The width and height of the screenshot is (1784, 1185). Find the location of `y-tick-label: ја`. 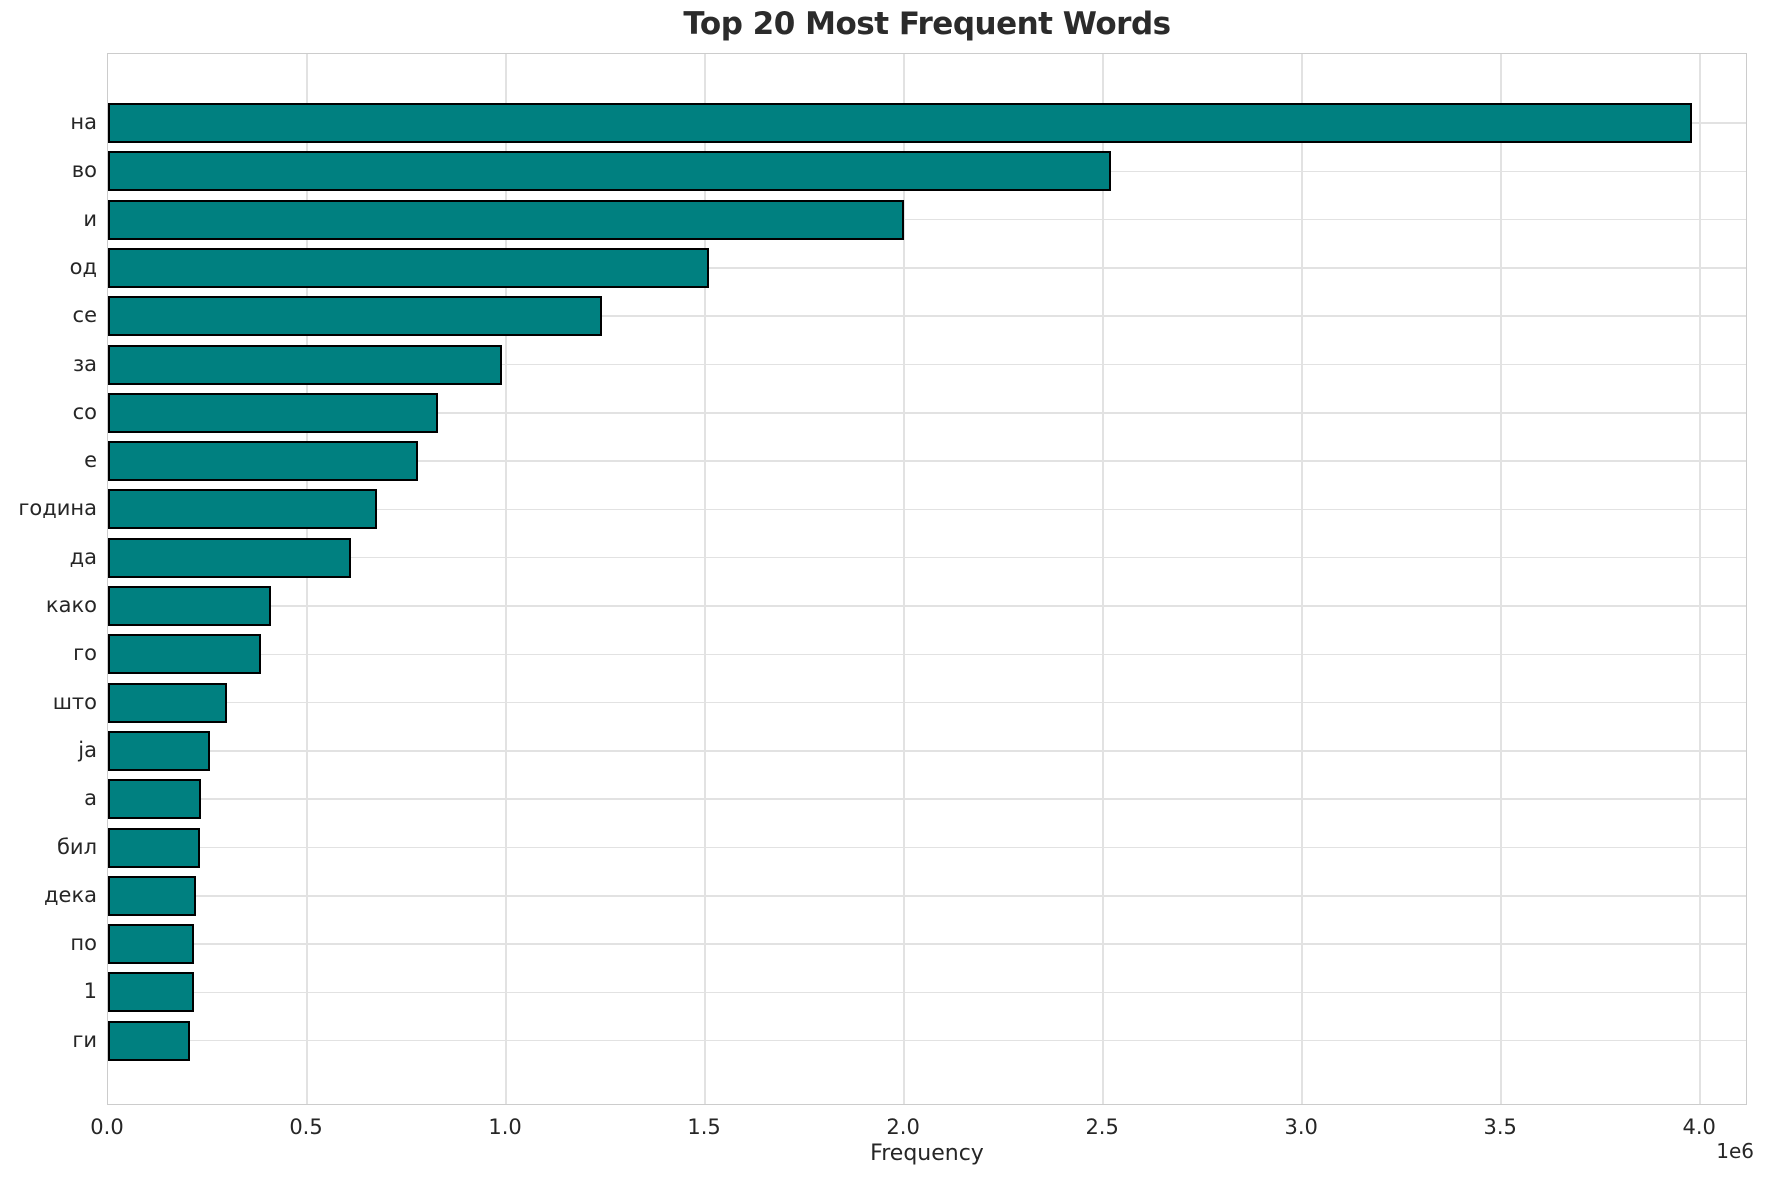

y-tick-label: ја is located at coordinates (87, 749).